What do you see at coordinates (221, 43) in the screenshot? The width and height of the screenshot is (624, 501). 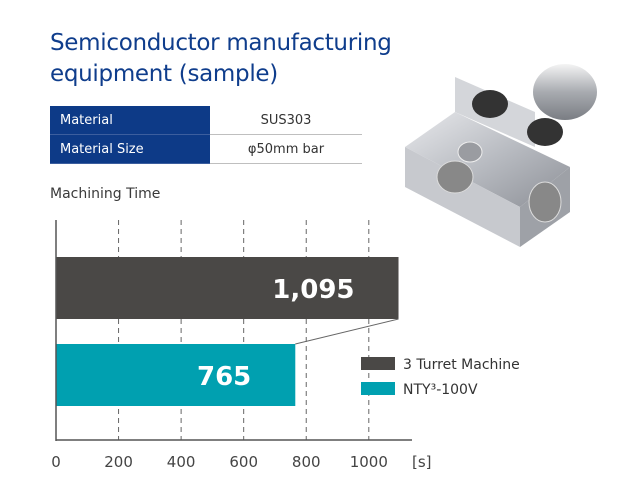 I see `title-line-1: Semiconductor manufacturing` at bounding box center [221, 43].